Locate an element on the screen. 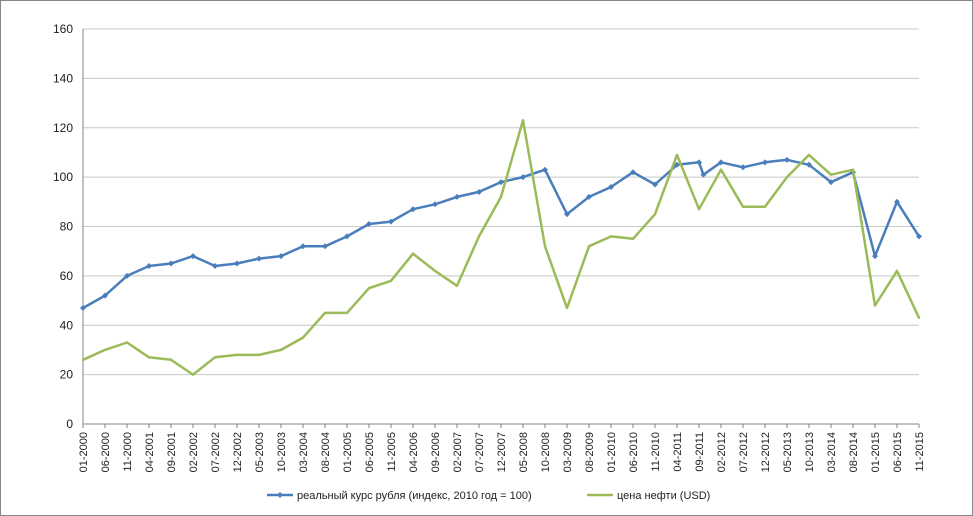 The width and height of the screenshot is (973, 516). x-tick-label: 09-2006 is located at coordinates (436, 452).